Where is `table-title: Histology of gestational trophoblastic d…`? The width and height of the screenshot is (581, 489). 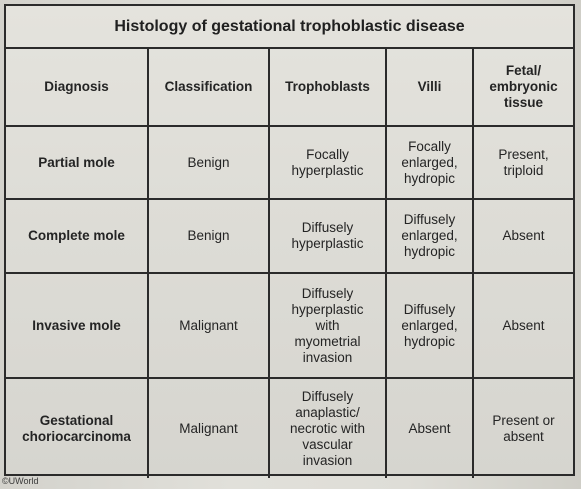
table-title: Histology of gestational trophoblastic d… is located at coordinates (289, 27).